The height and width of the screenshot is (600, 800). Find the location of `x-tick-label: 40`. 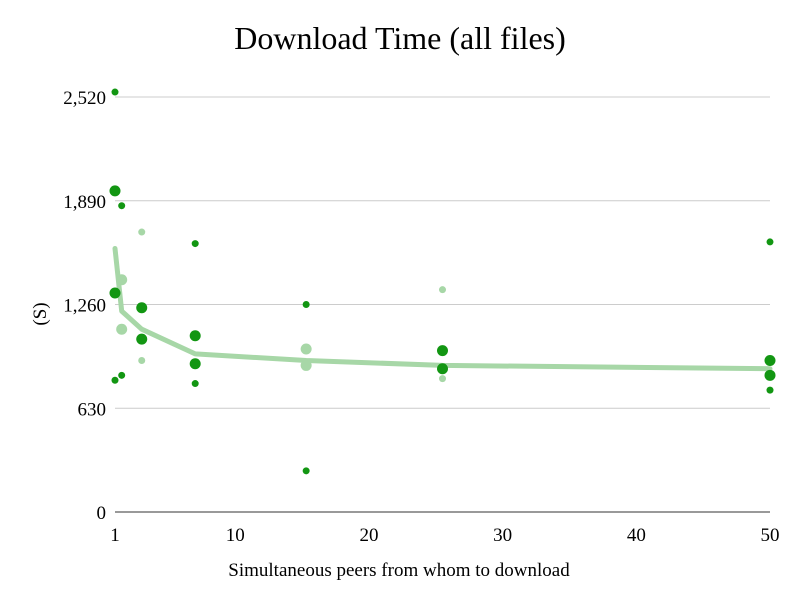

x-tick-label: 40 is located at coordinates (636, 535).